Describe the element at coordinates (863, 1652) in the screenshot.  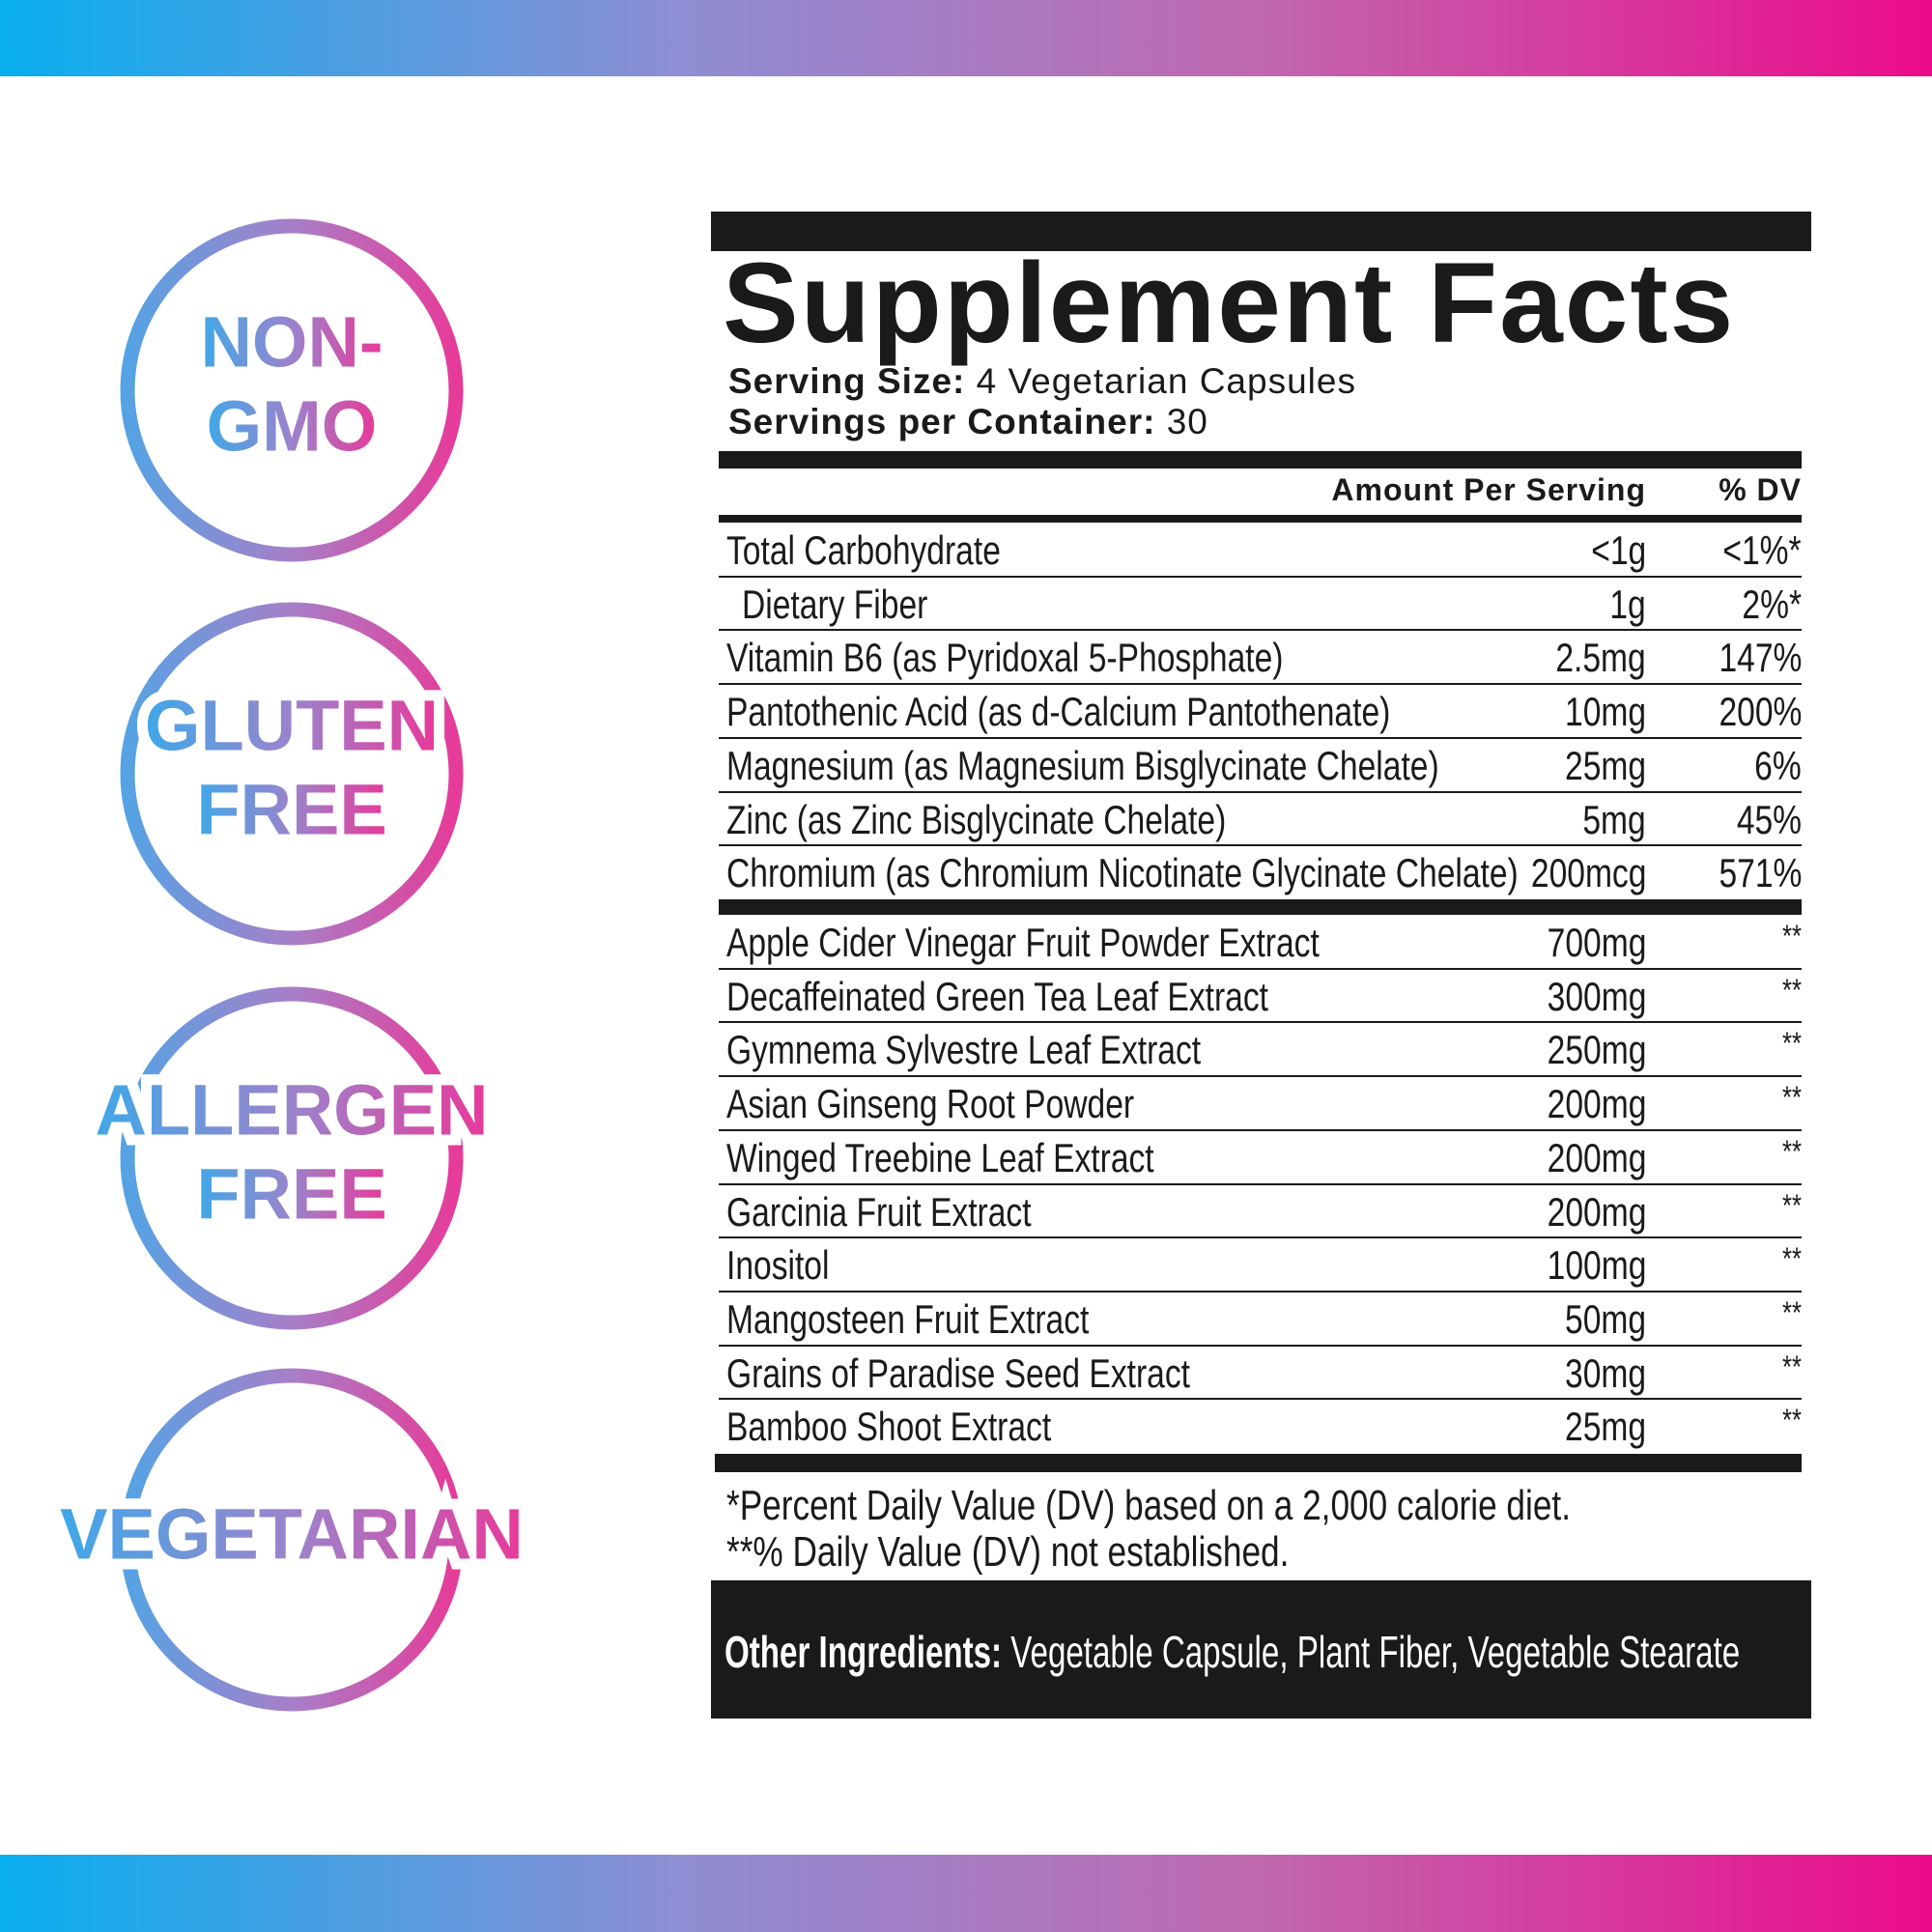
I see `label: Other Ingredients:` at that location.